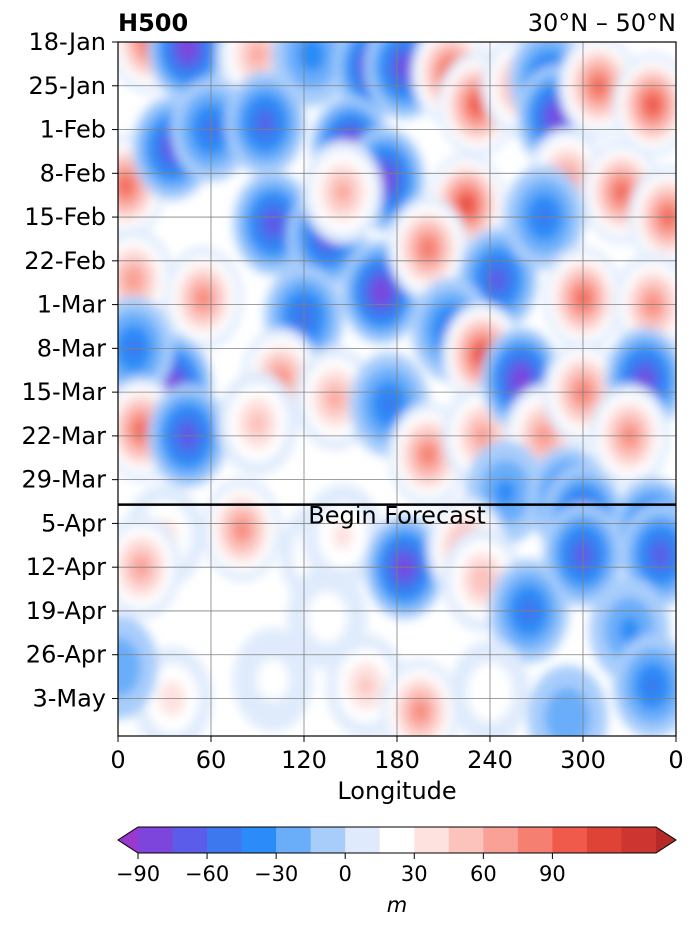  I want to click on colorbar-tick-label: 0, so click(345, 874).